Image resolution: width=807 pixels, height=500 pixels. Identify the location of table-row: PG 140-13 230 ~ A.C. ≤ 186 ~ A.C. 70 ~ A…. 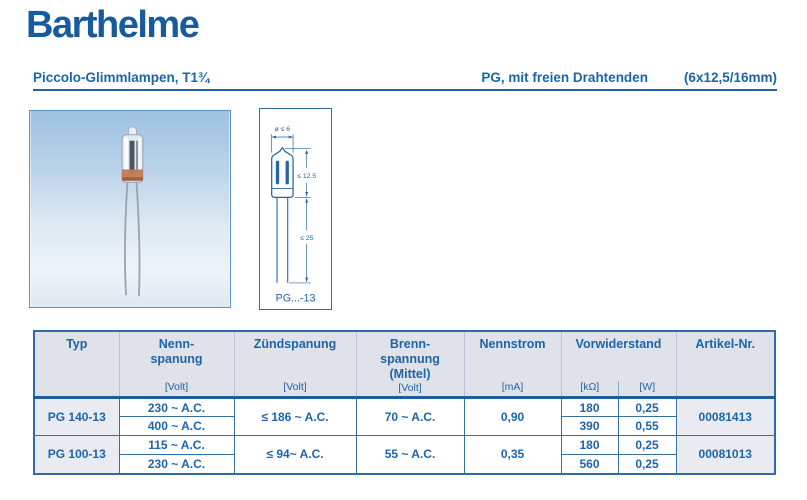
(404, 416).